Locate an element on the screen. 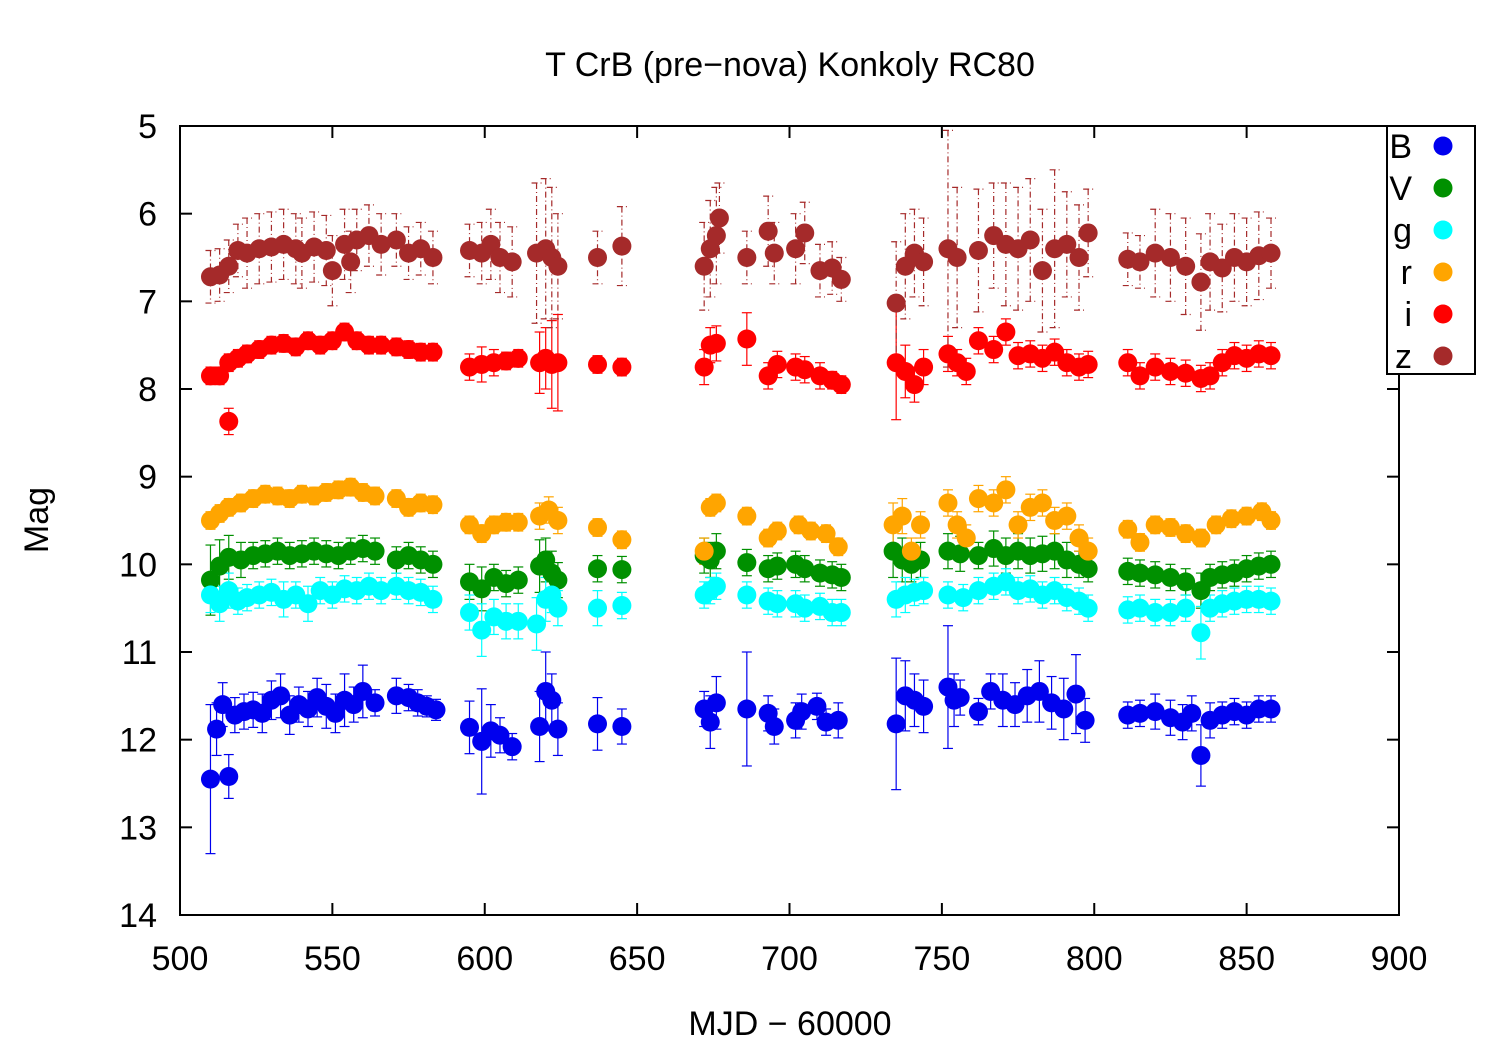  y-tick-label: 10 is located at coordinates (138, 565).